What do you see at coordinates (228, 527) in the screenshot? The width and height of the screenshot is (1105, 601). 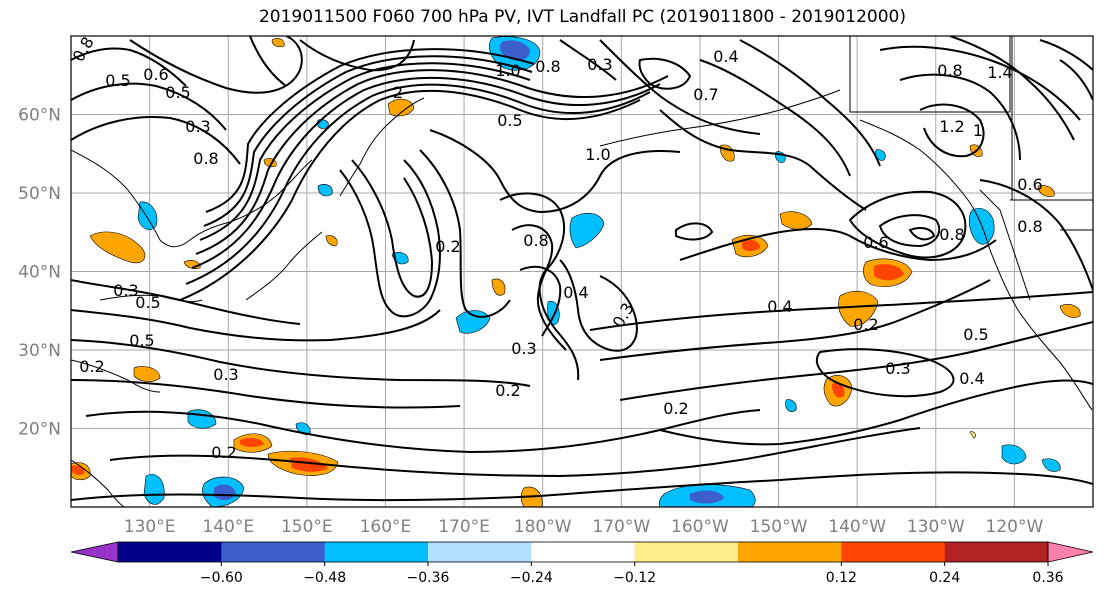 I see `lon-tick-label: 140°E` at bounding box center [228, 527].